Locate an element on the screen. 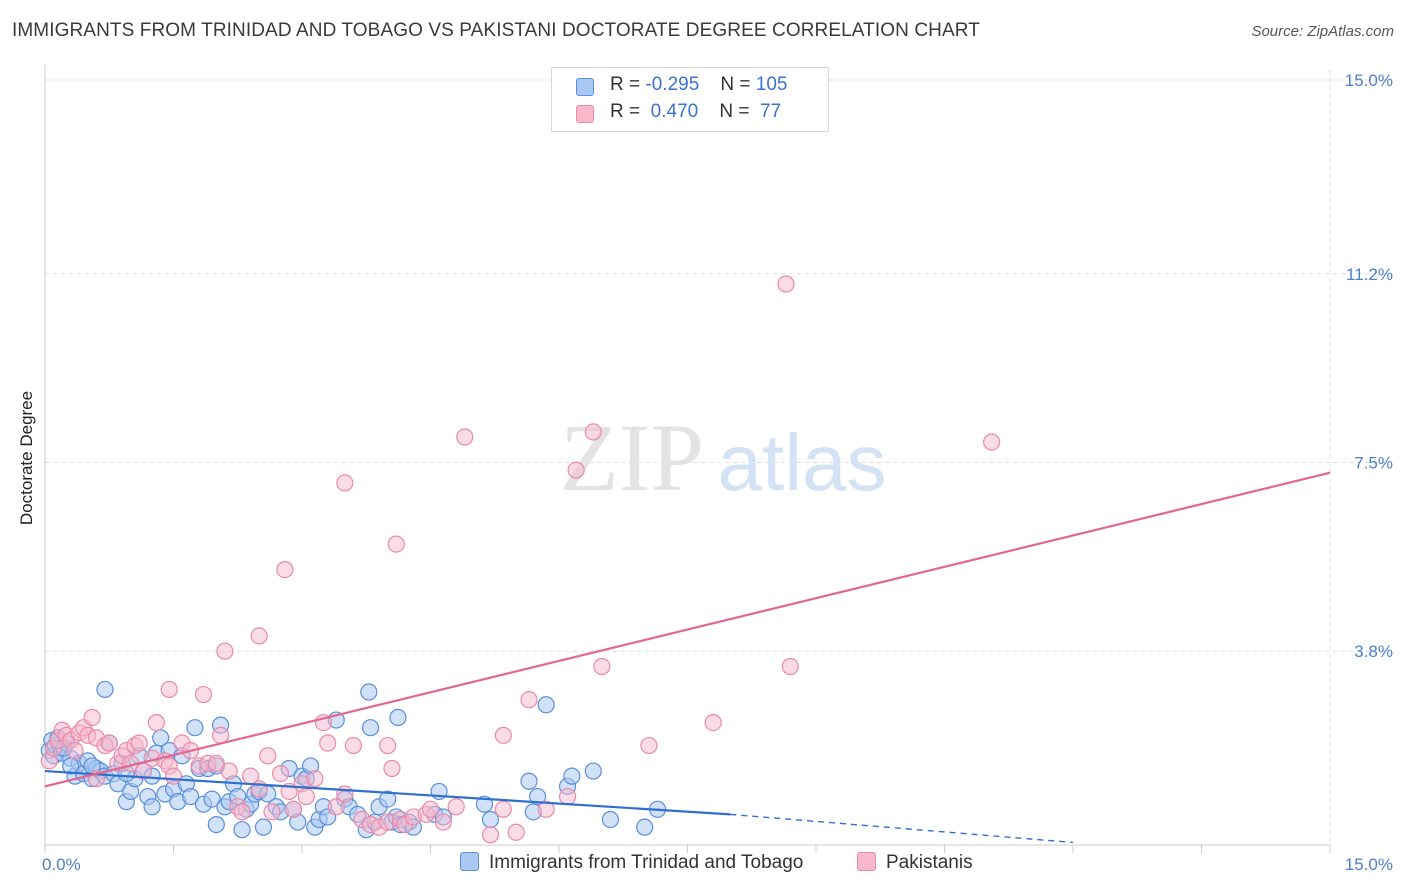  legend-n-value: 77 is located at coordinates (768, 111).